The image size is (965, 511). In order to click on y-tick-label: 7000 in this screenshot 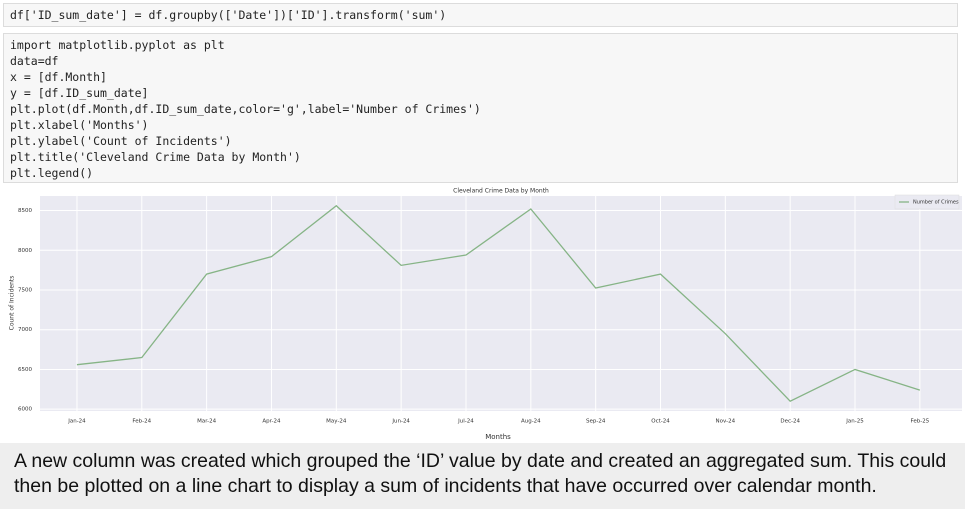, I will do `click(25, 330)`.